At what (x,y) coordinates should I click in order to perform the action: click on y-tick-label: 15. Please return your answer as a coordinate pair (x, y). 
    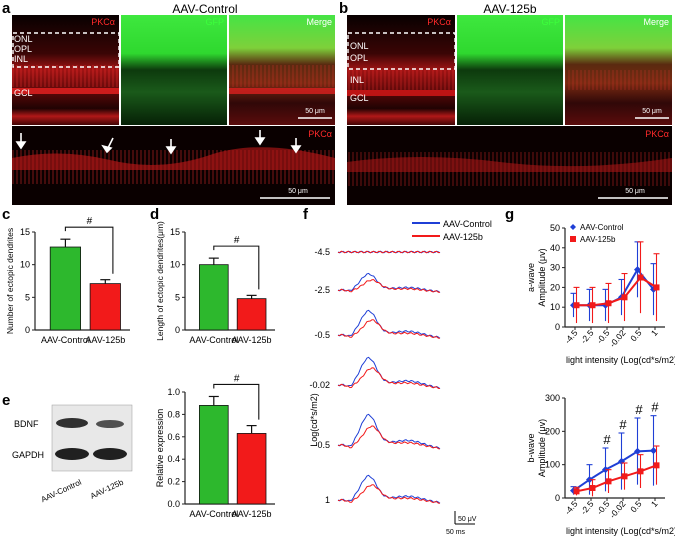
    Looking at the image, I should click on (25, 232).